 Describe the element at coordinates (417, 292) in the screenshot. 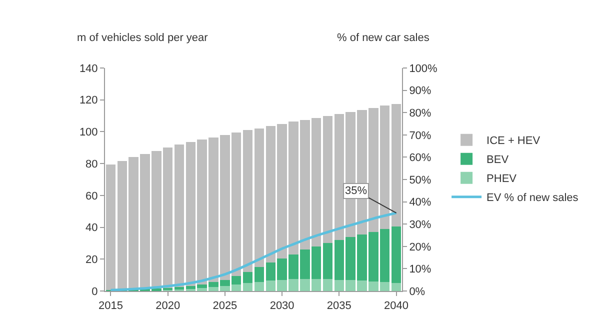

I see `y2-tick-label: 0%` at that location.